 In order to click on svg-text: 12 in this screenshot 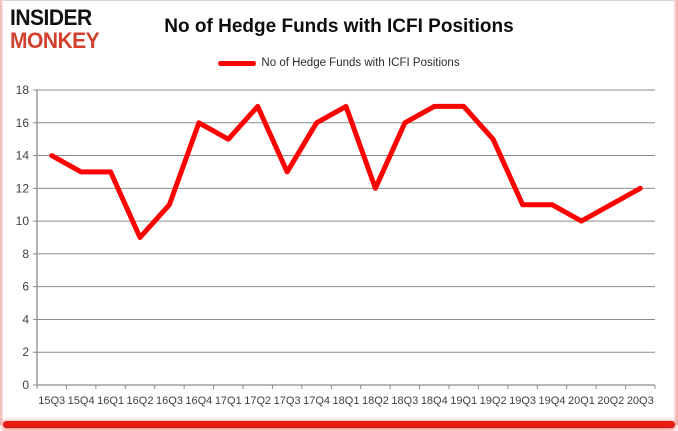, I will do `click(23, 188)`.